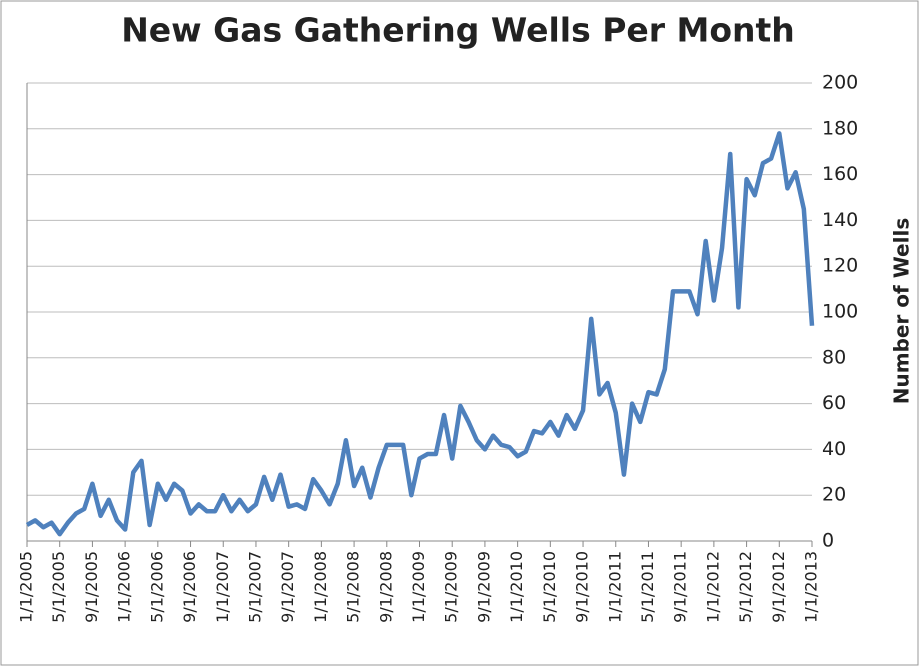 The height and width of the screenshot is (670, 919). What do you see at coordinates (902, 311) in the screenshot?
I see `y-axis-label: Number of Wells` at bounding box center [902, 311].